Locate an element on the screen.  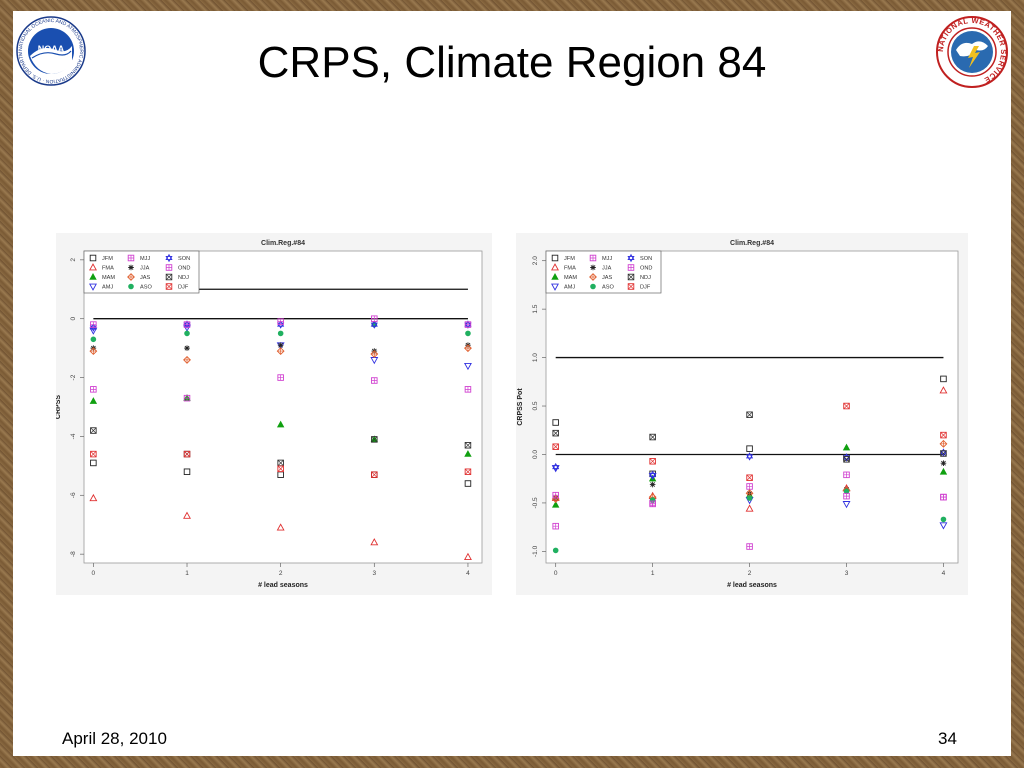
y-axis-label: CRPSS is located at coordinates (59, 407).